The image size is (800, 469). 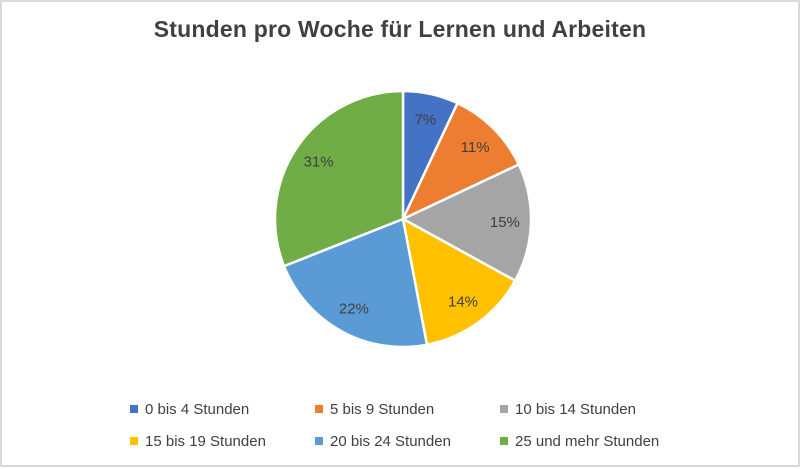 I want to click on pie-slice-label-1: 11%, so click(x=475, y=147).